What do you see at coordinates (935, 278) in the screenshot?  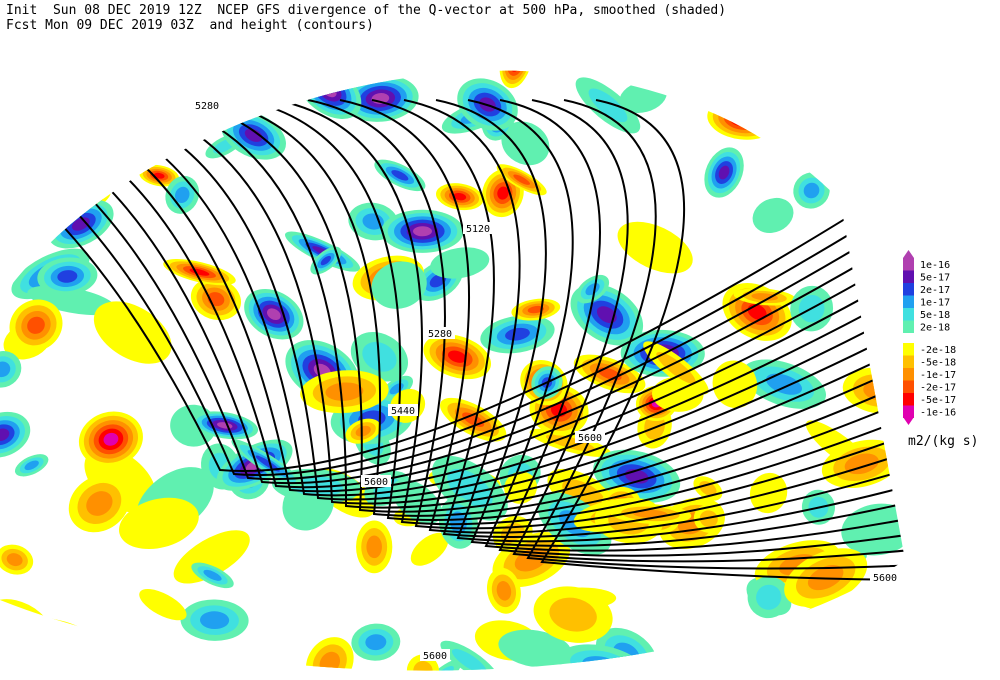 I see `colorbar-label: 5e-17` at bounding box center [935, 278].